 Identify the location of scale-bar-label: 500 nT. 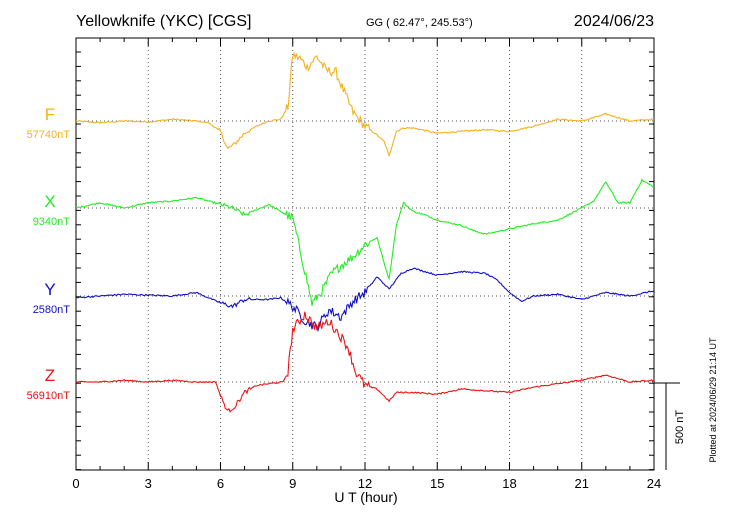
(680, 427).